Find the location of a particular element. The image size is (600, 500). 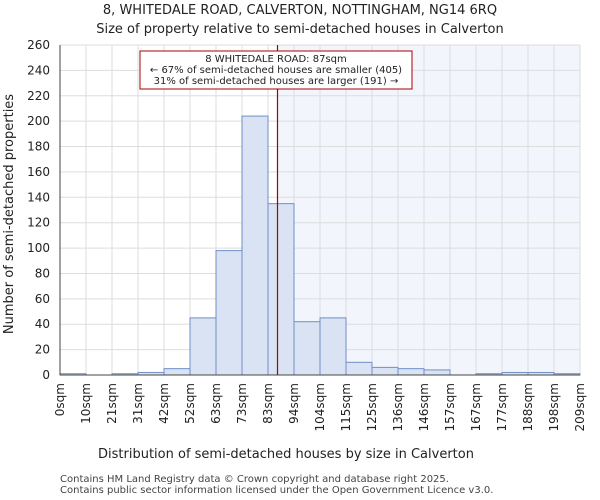

x-tick-label: 42sqm is located at coordinates (164, 403).